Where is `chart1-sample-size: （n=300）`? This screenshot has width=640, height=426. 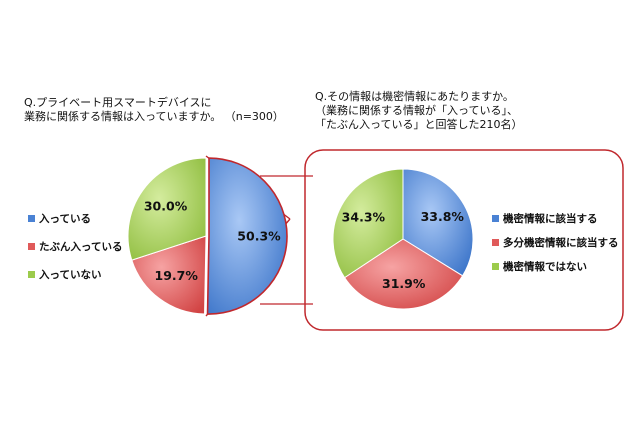 chart1-sample-size: （n=300） is located at coordinates (254, 116).